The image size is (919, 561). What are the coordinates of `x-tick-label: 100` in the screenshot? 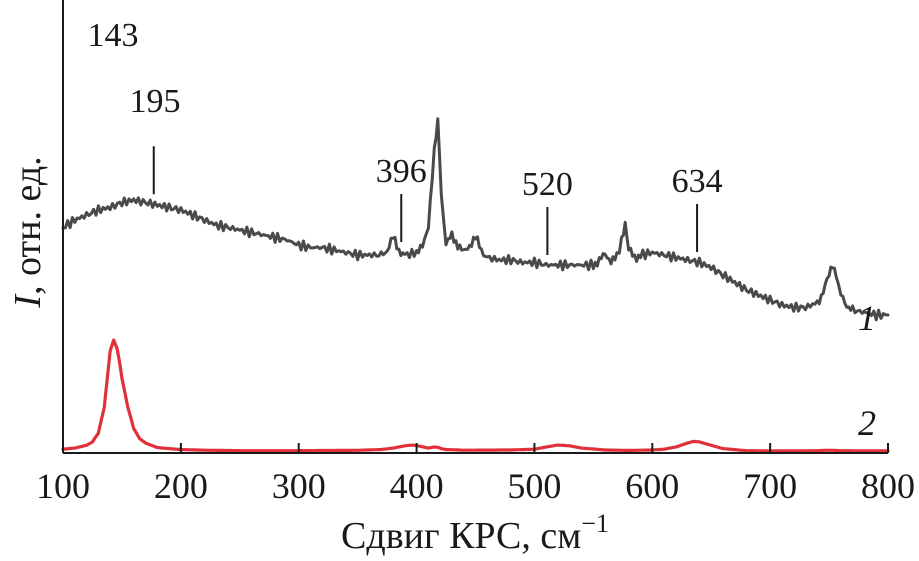 It's located at (63, 486).